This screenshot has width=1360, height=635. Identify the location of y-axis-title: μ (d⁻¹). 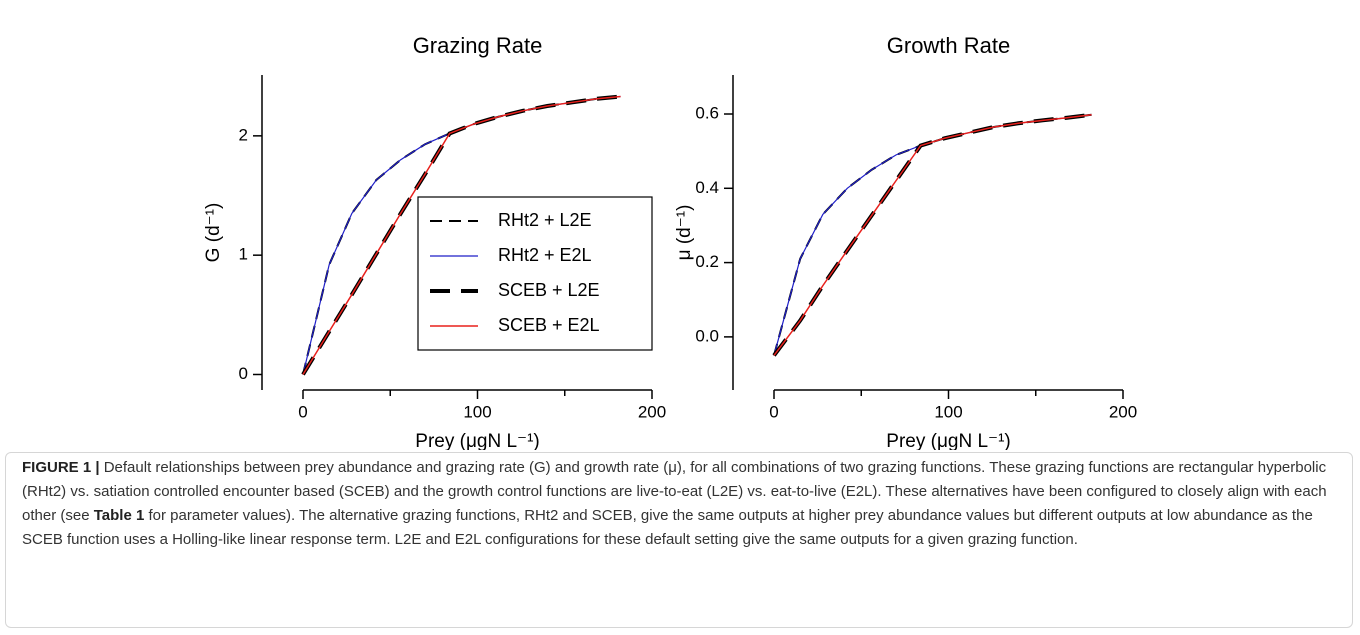
(684, 233).